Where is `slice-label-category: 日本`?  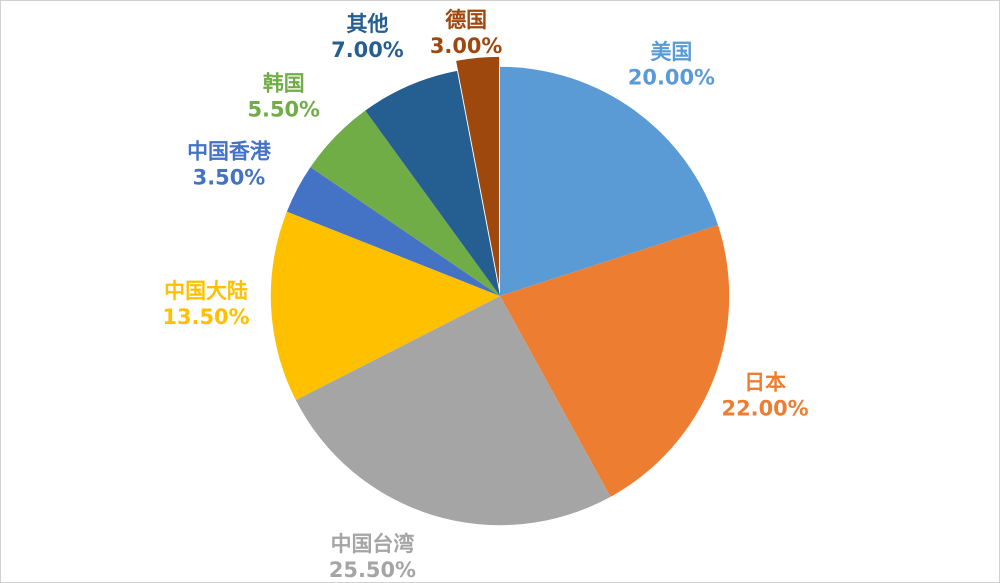
slice-label-category: 日本 is located at coordinates (765, 383).